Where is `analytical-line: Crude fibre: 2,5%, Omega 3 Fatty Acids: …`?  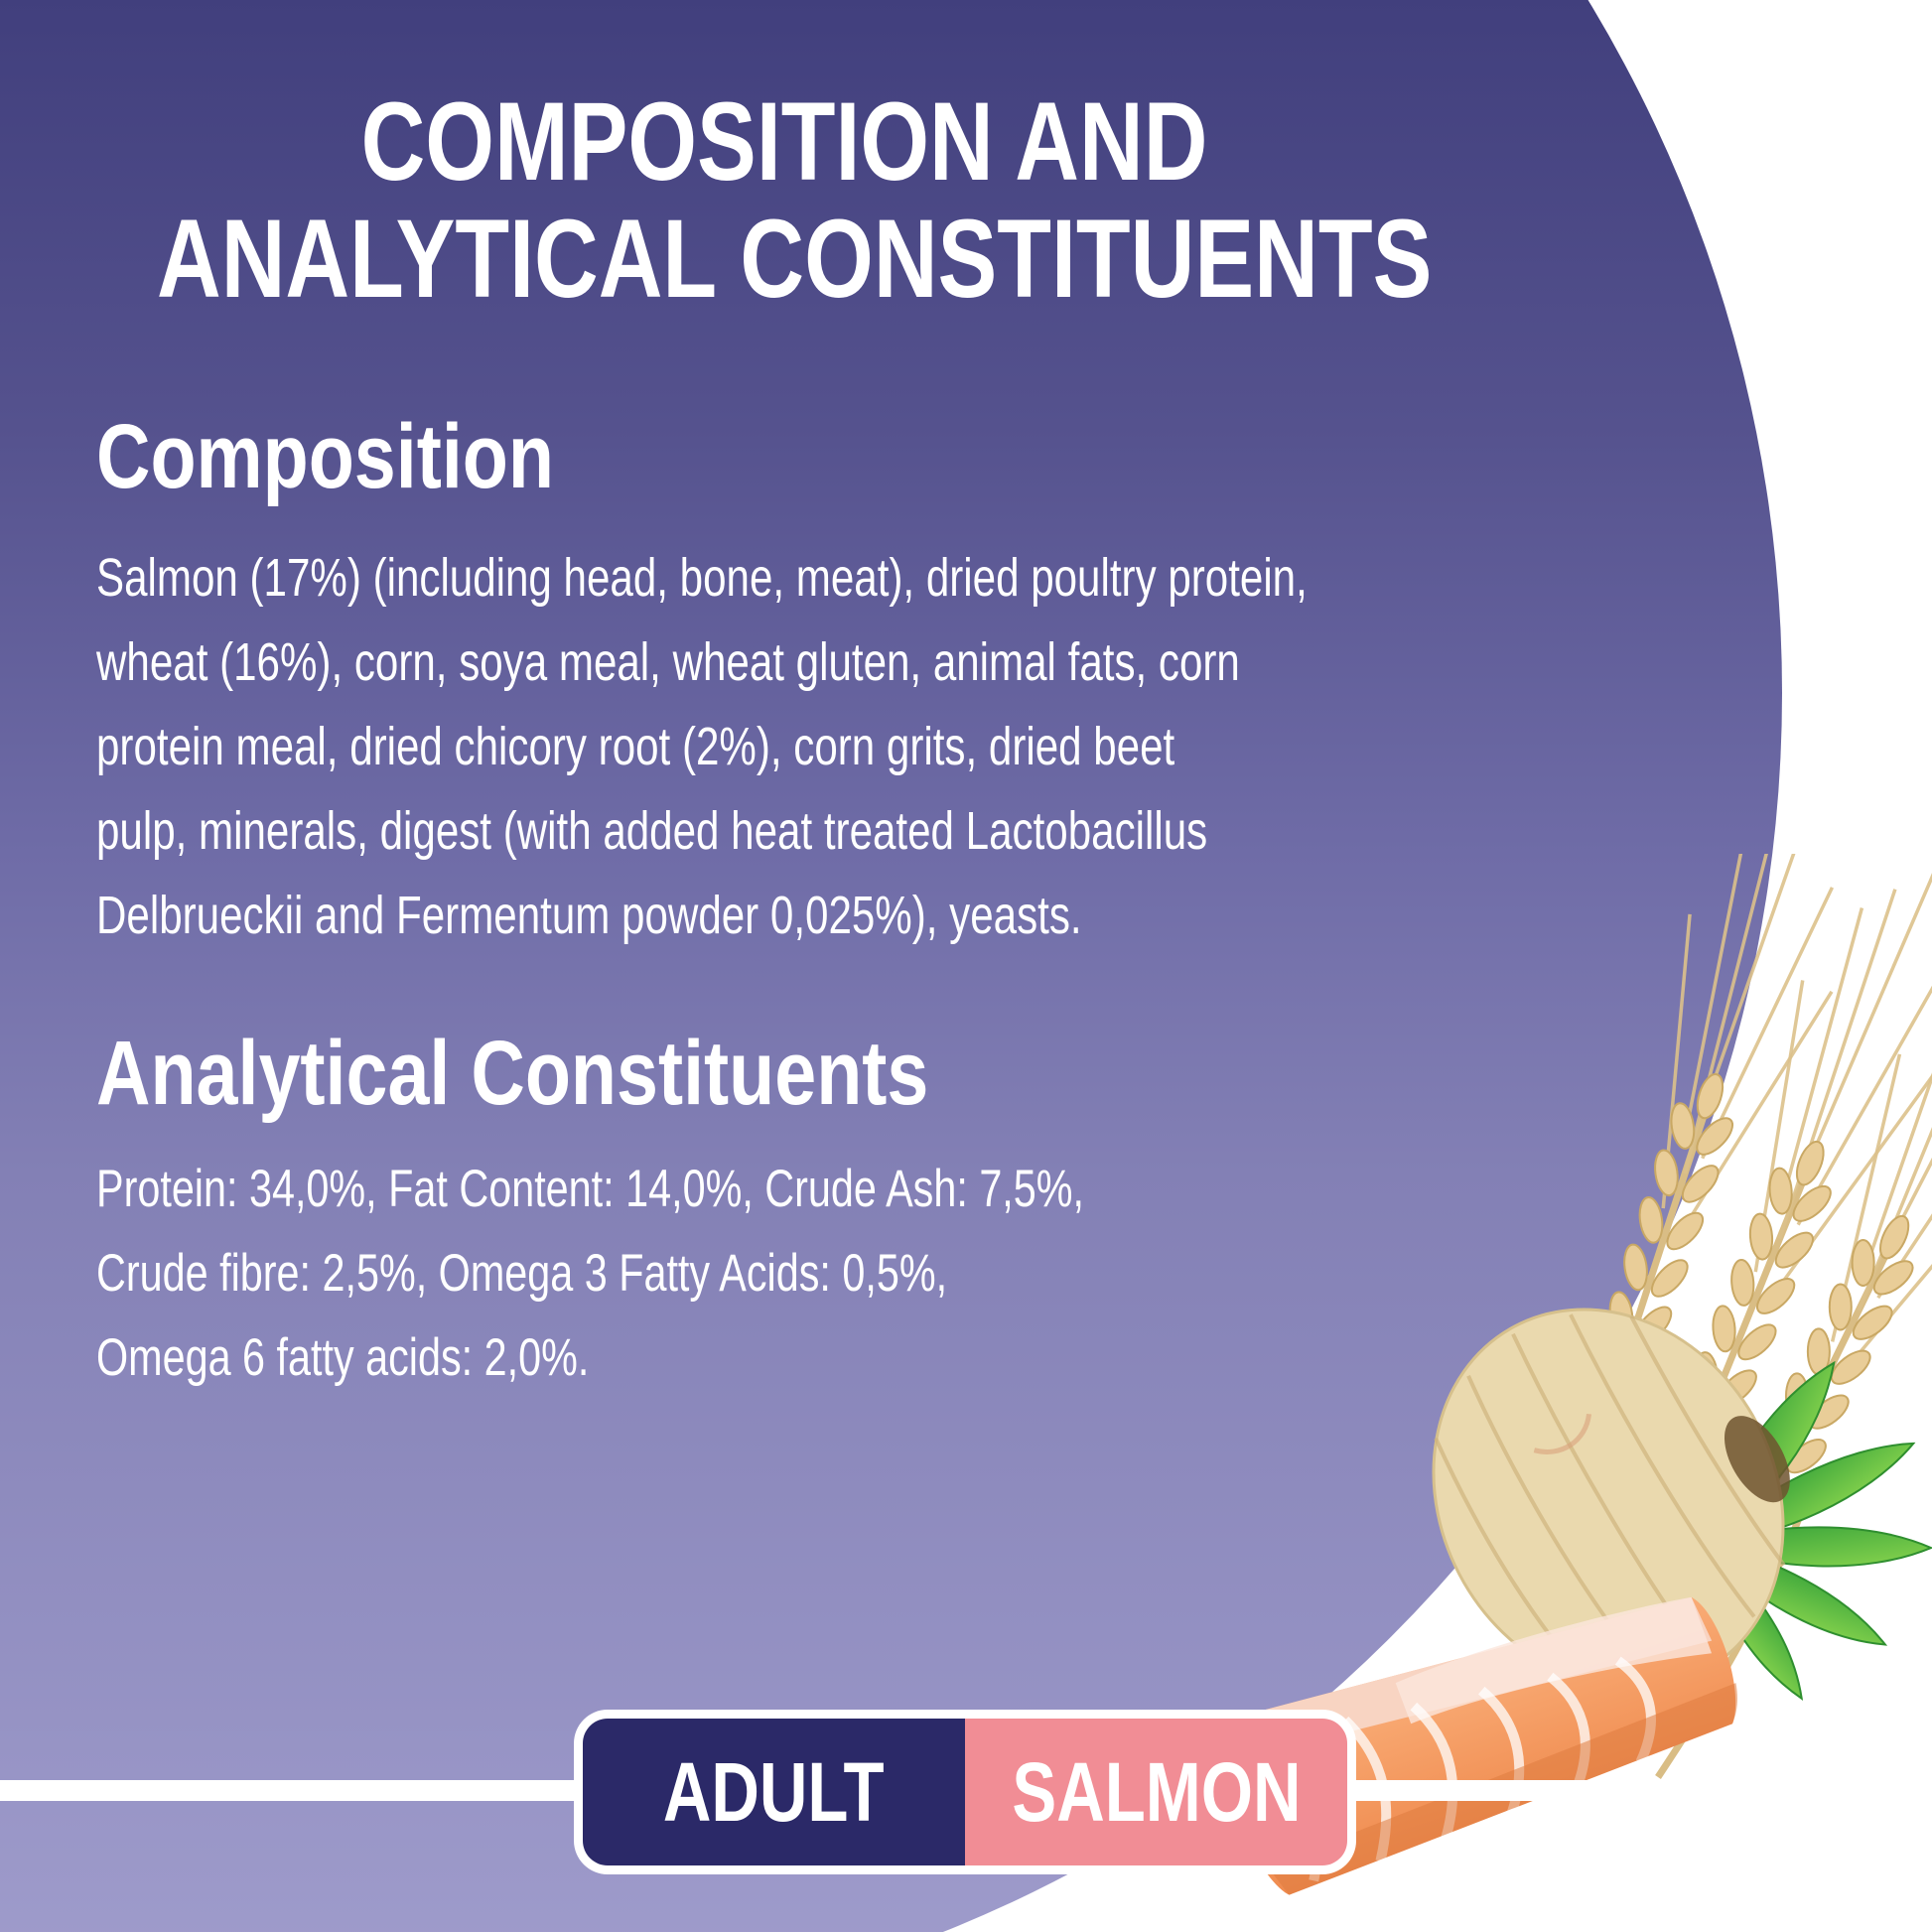
analytical-line: Crude fibre: 2,5%, Omega 3 Fatty Acids: … is located at coordinates (522, 1273).